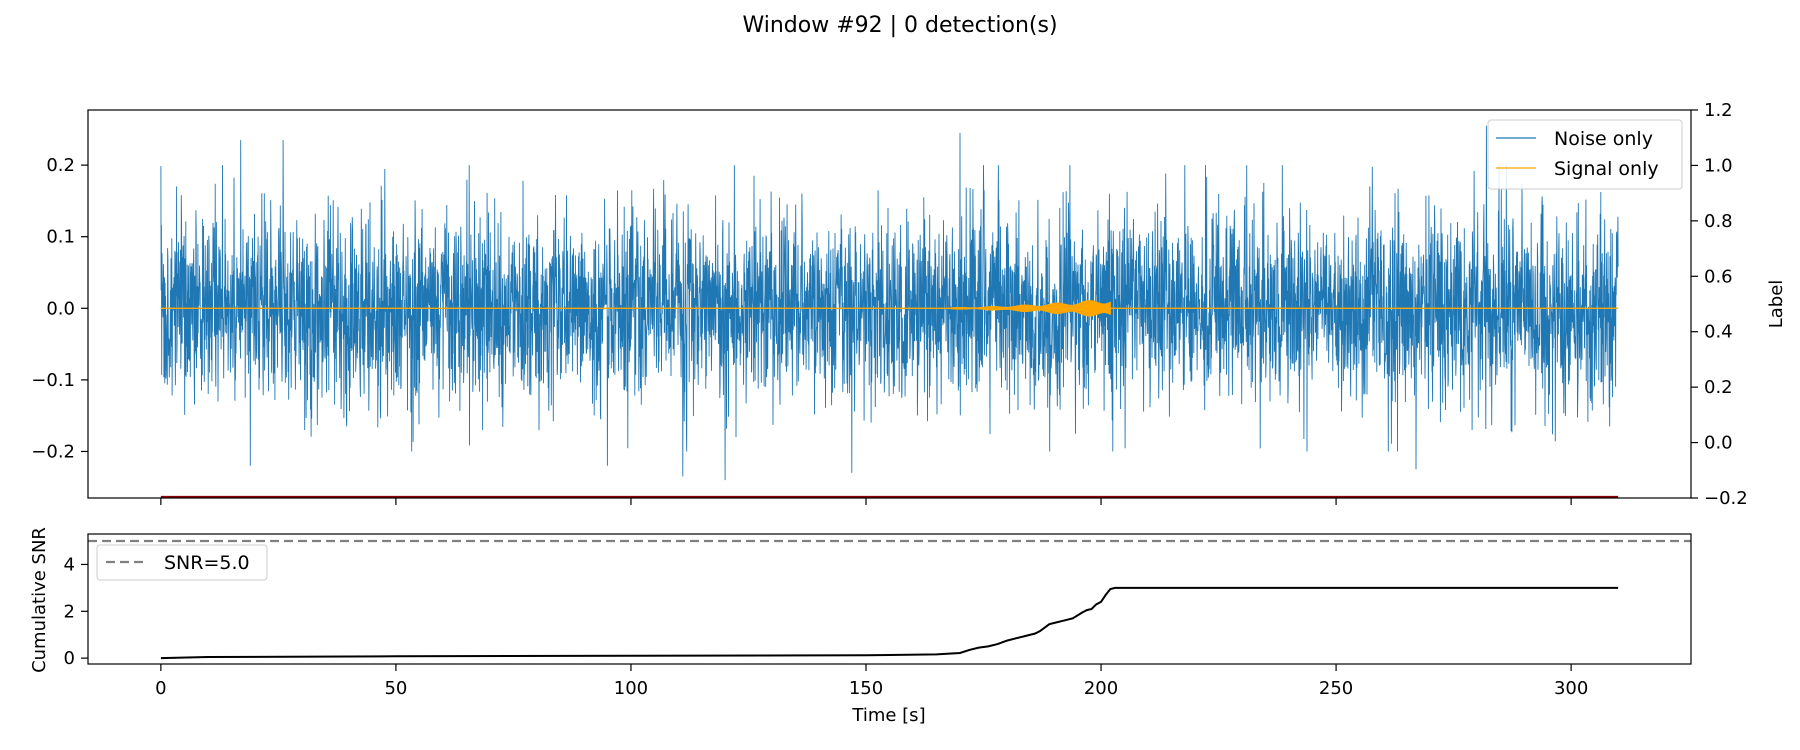 The width and height of the screenshot is (1800, 750). I want to click on signal-burst, so click(1030, 308).